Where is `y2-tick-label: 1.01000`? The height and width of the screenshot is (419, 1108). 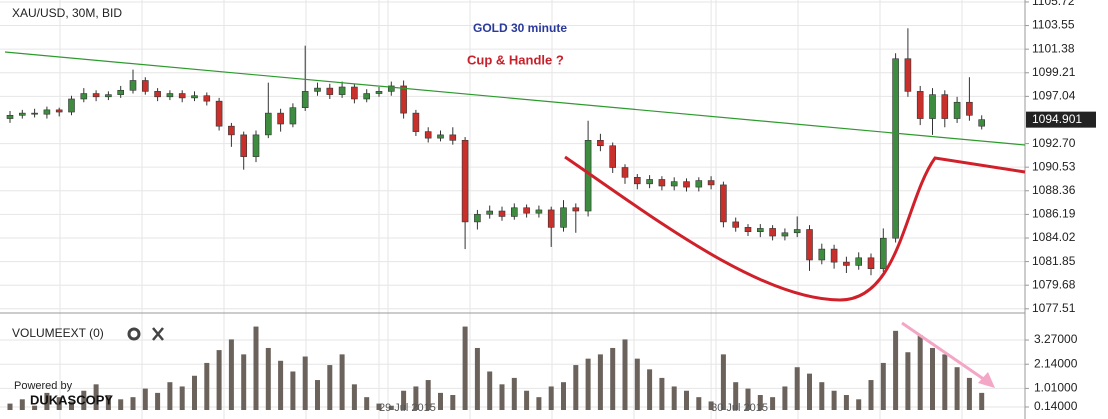 y2-tick-label: 1.01000 is located at coordinates (1056, 388).